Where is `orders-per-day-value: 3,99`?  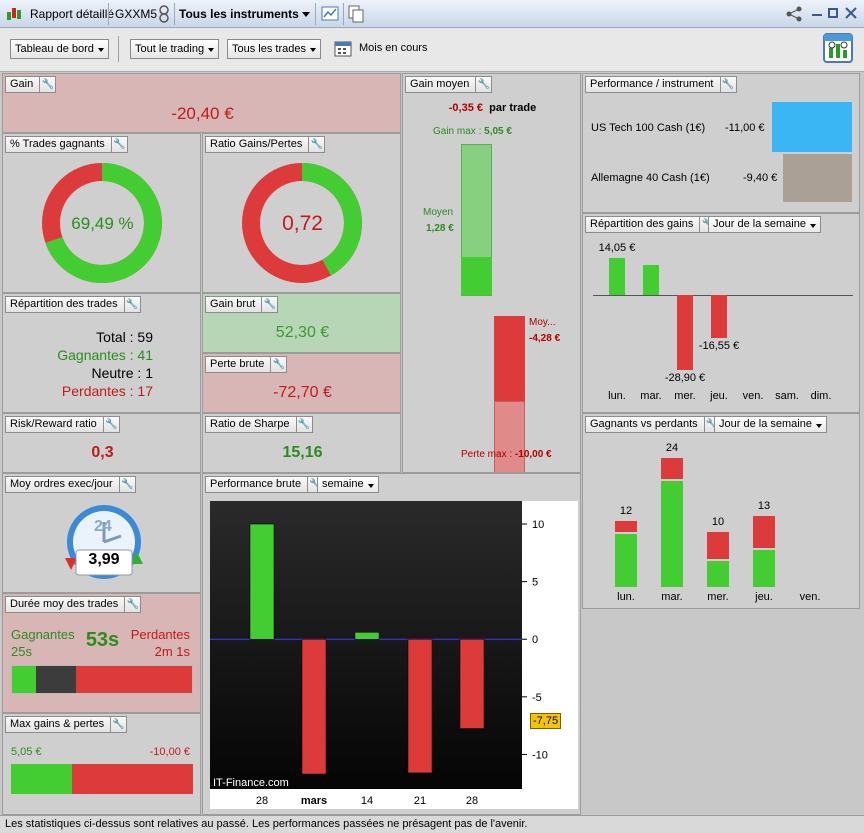 orders-per-day-value: 3,99 is located at coordinates (104, 559).